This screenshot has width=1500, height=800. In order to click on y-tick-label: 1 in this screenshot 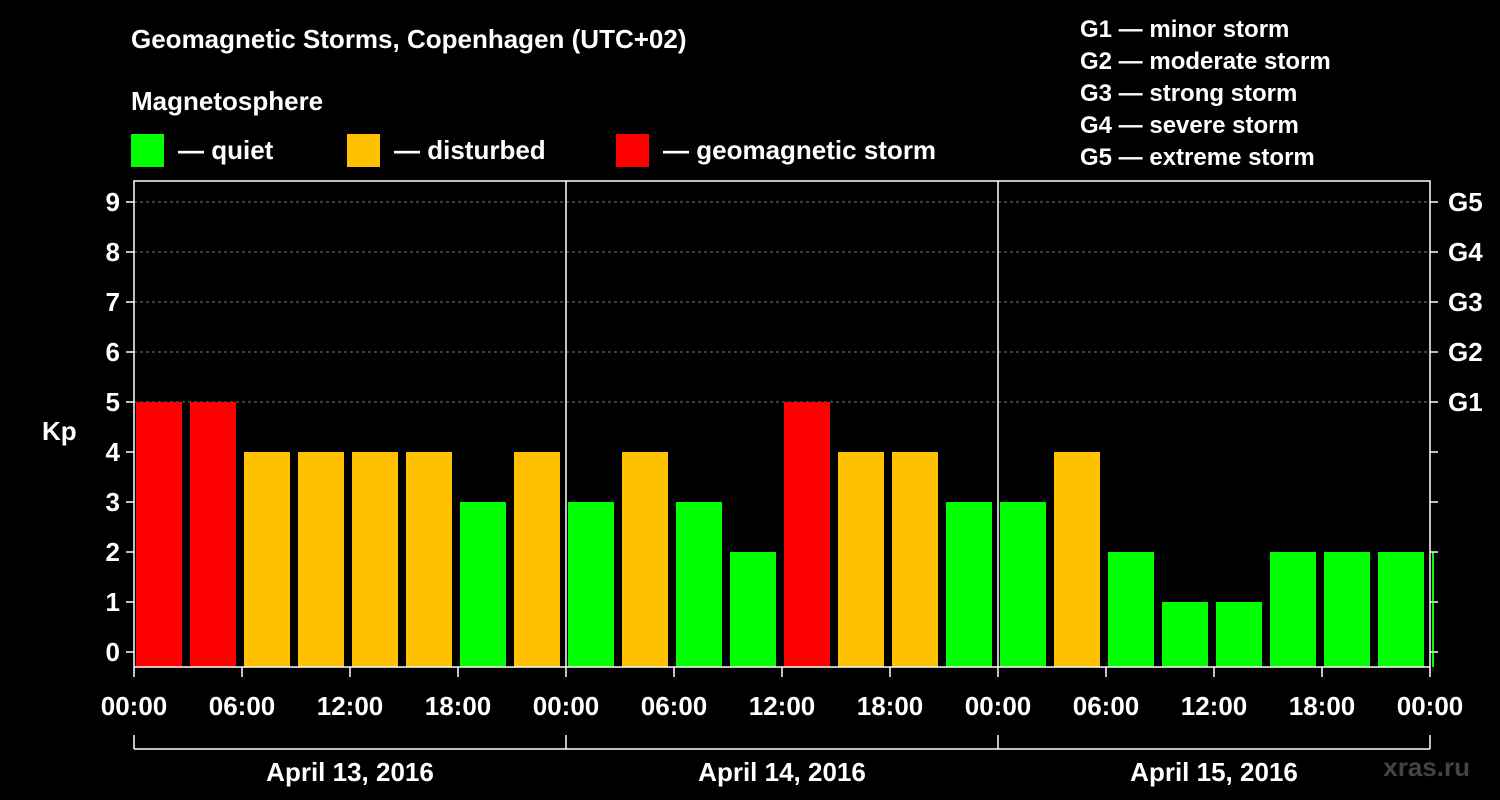, I will do `click(113, 602)`.